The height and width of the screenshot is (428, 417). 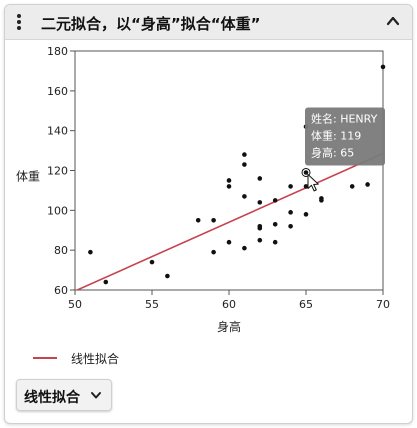 What do you see at coordinates (332, 152) in the screenshot?
I see `tooltip-line: 身高: 65` at bounding box center [332, 152].